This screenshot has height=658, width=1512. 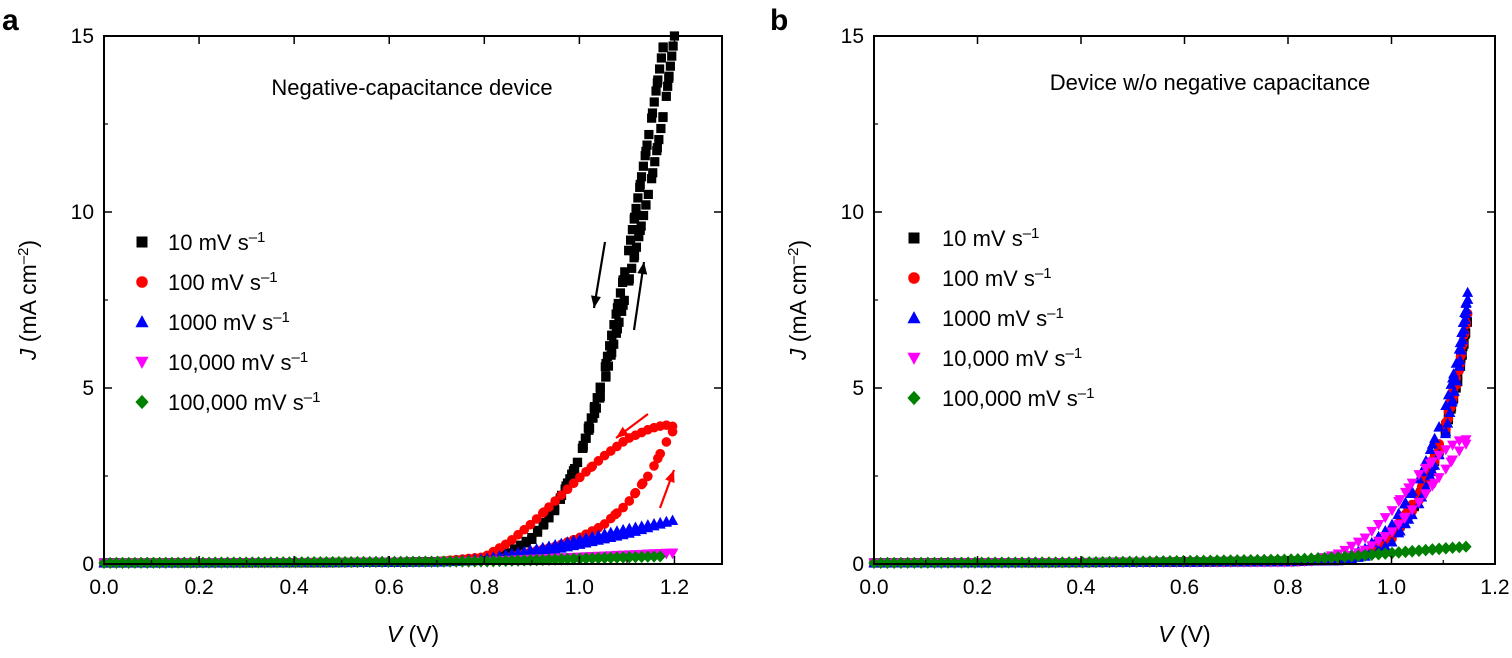 I want to click on legend-label-text: 10,000 mV s, so click(x=230, y=362).